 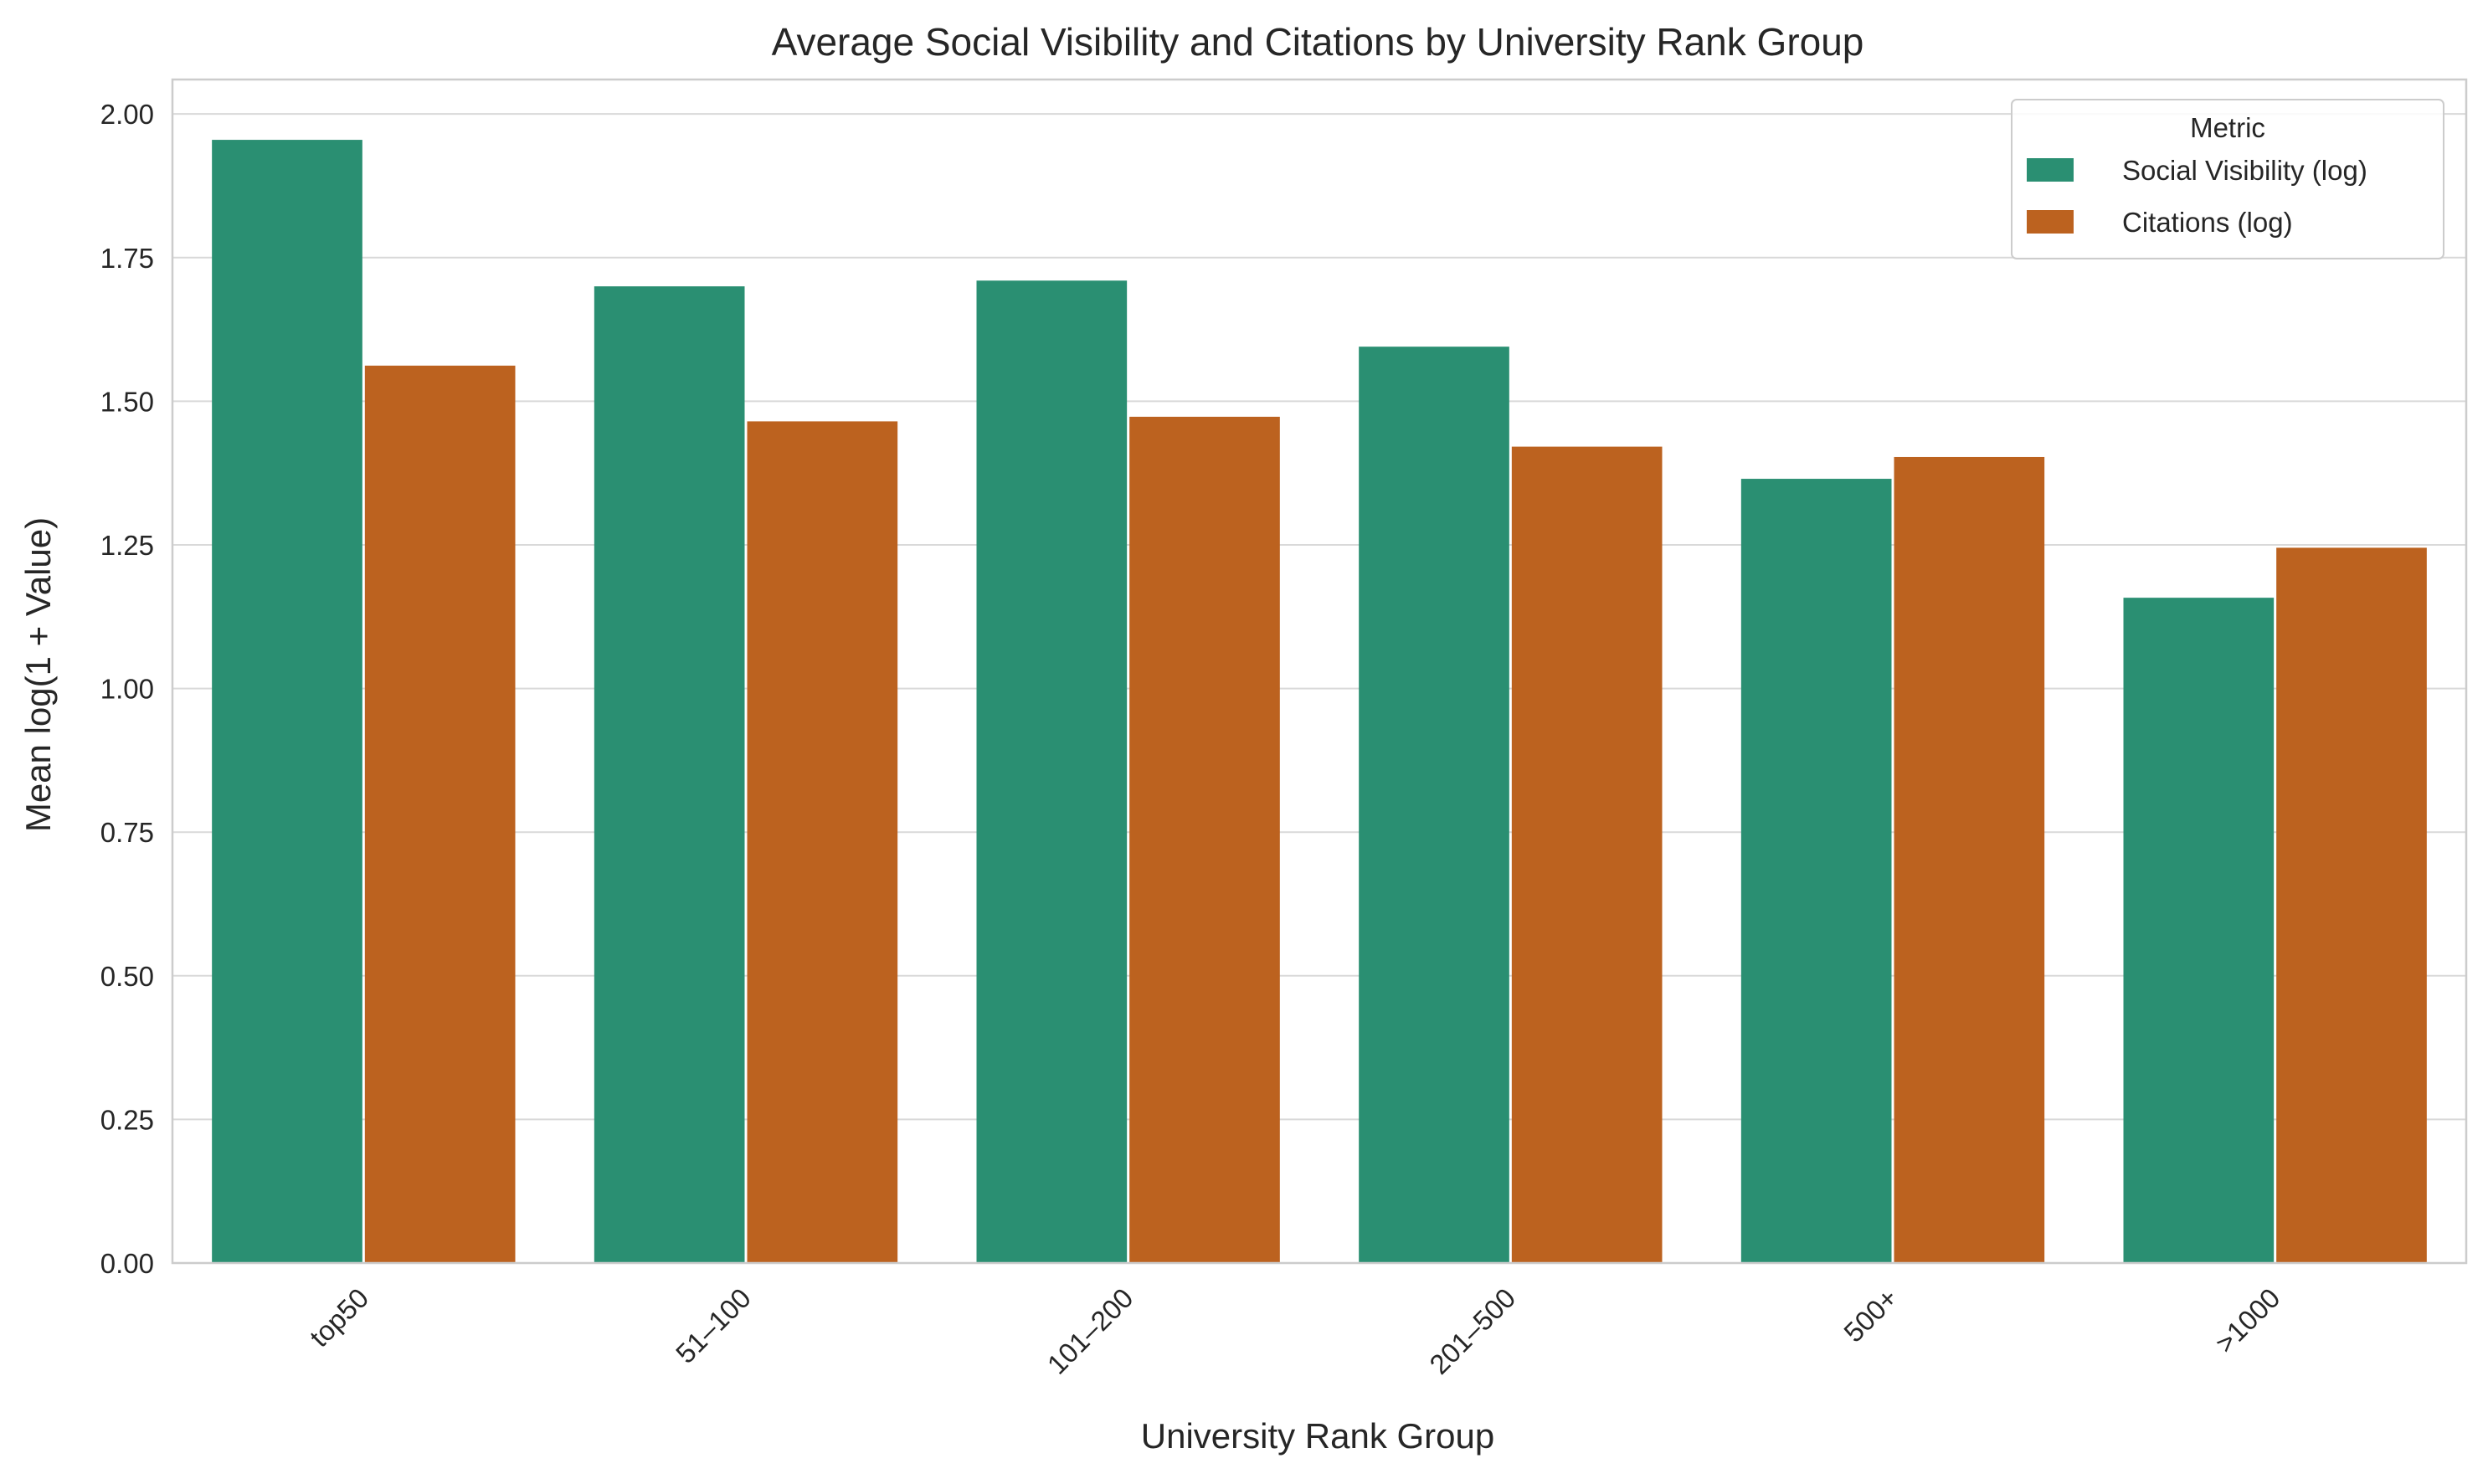 I want to click on y-tick-label: 1.00, so click(x=127, y=689).